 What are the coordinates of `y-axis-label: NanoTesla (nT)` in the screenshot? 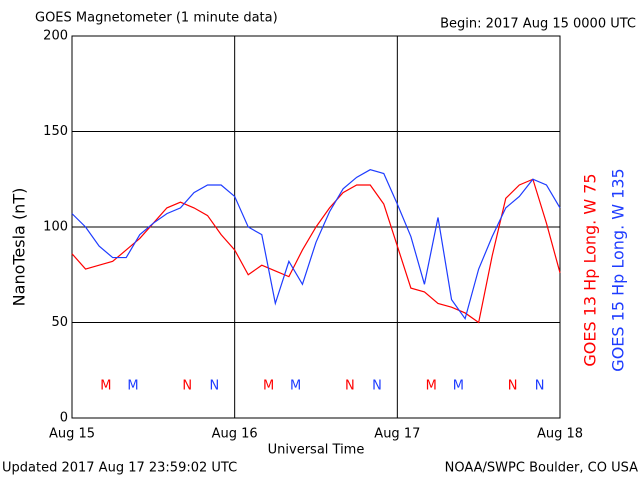 It's located at (19, 247).